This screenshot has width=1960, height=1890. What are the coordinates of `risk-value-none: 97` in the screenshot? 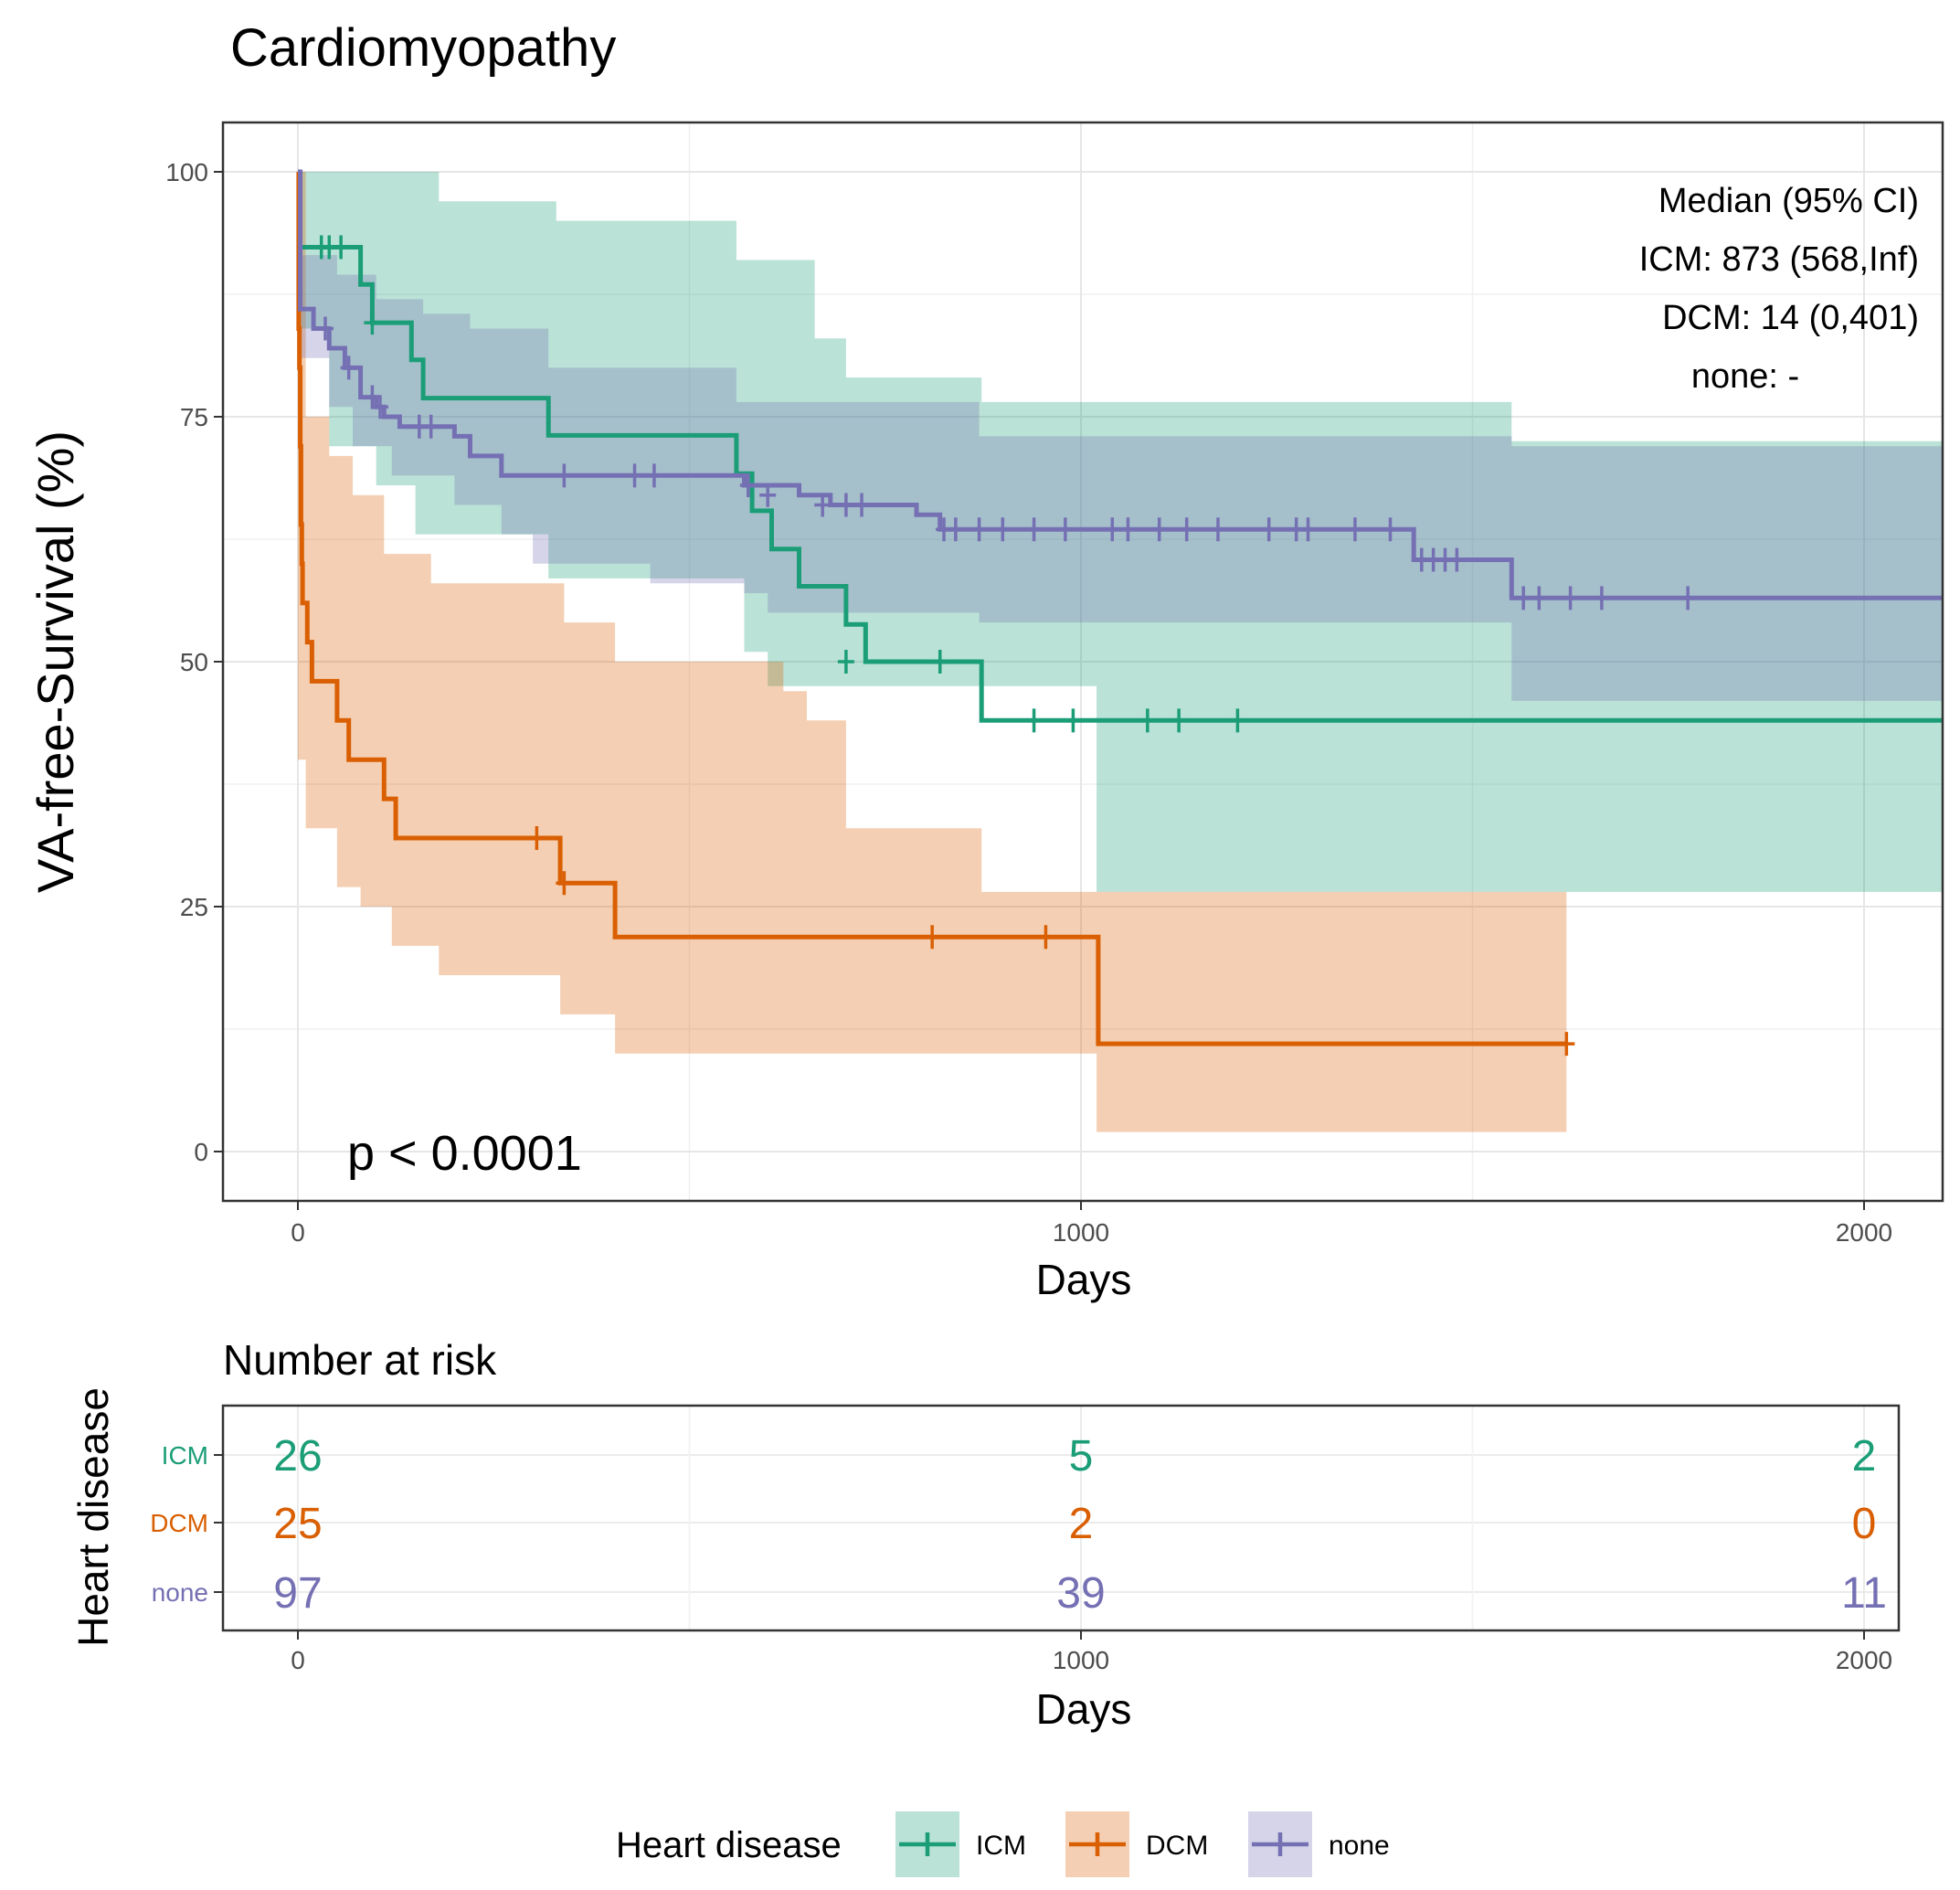 It's located at (298, 1593).